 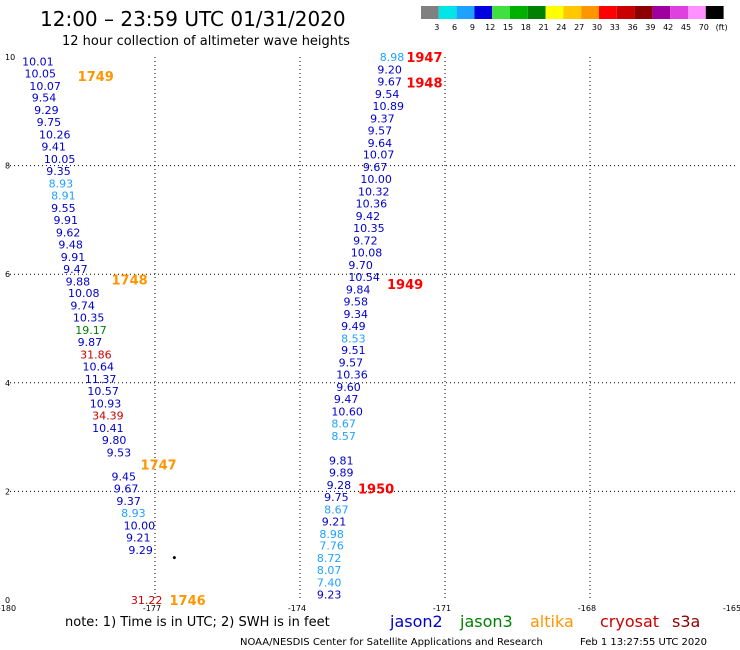 What do you see at coordinates (90, 342) in the screenshot?
I see `wave-height-label: 9.87` at bounding box center [90, 342].